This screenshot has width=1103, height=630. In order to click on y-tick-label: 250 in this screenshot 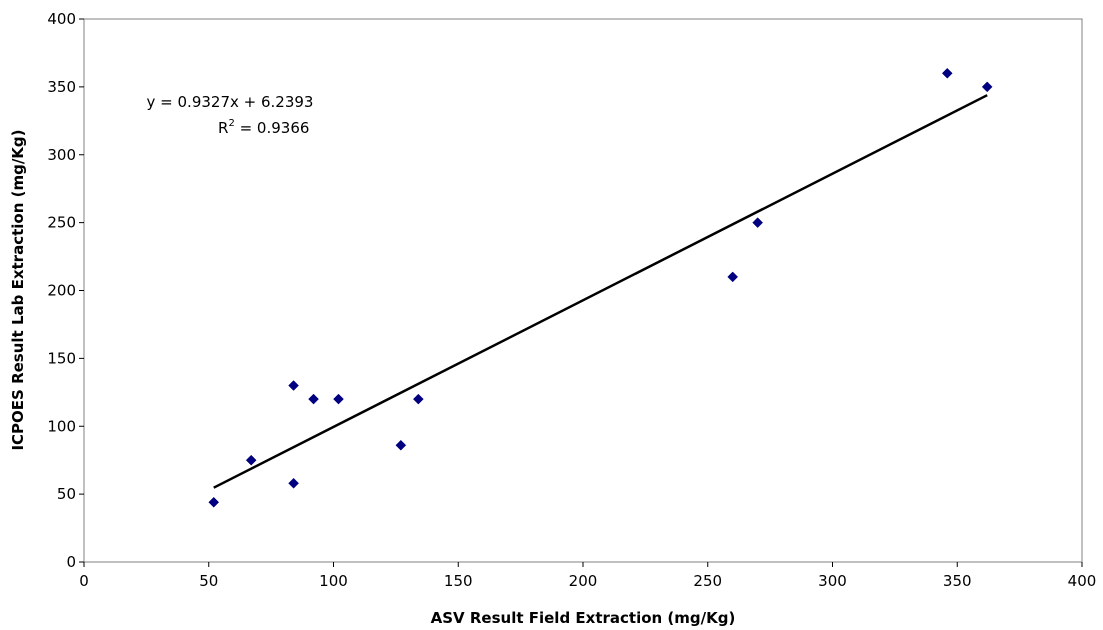, I will do `click(61, 223)`.